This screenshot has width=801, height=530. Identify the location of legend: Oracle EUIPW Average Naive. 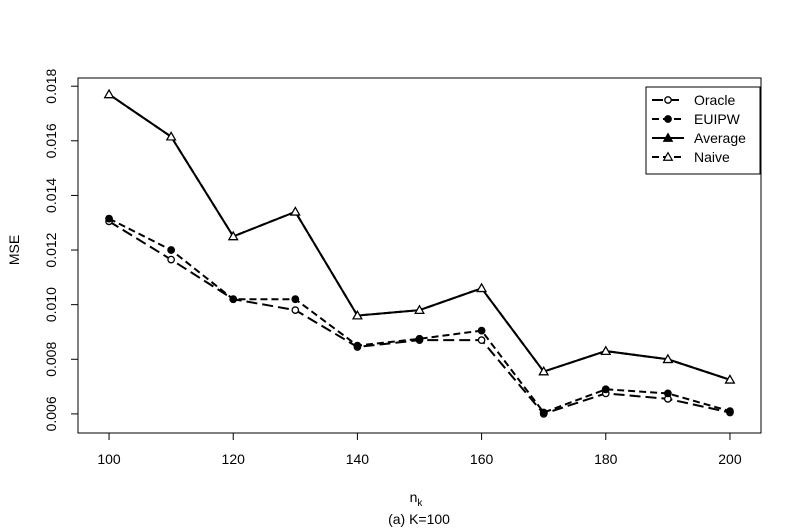
(703, 130).